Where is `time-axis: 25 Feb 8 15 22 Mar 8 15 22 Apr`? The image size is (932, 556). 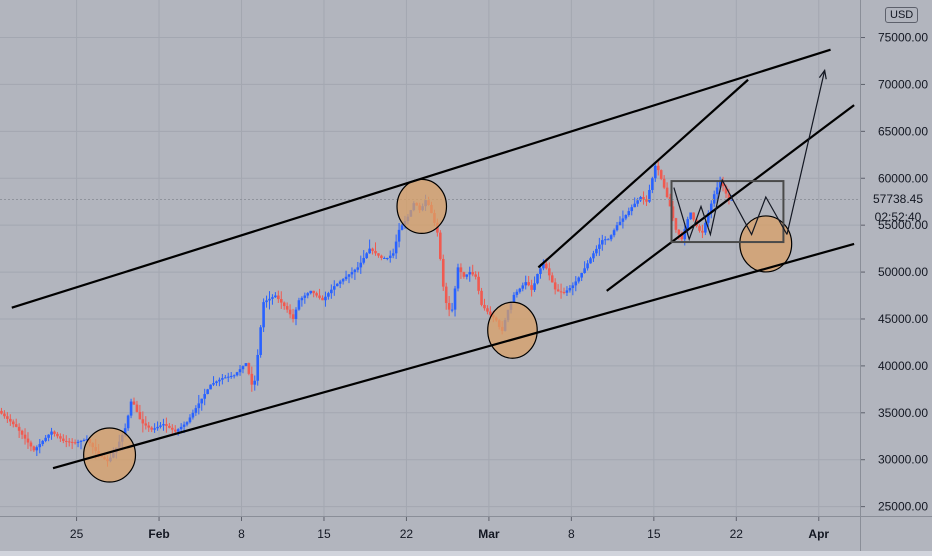
time-axis: 25 Feb 8 15 22 Mar 8 15 22 Apr is located at coordinates (430, 533).